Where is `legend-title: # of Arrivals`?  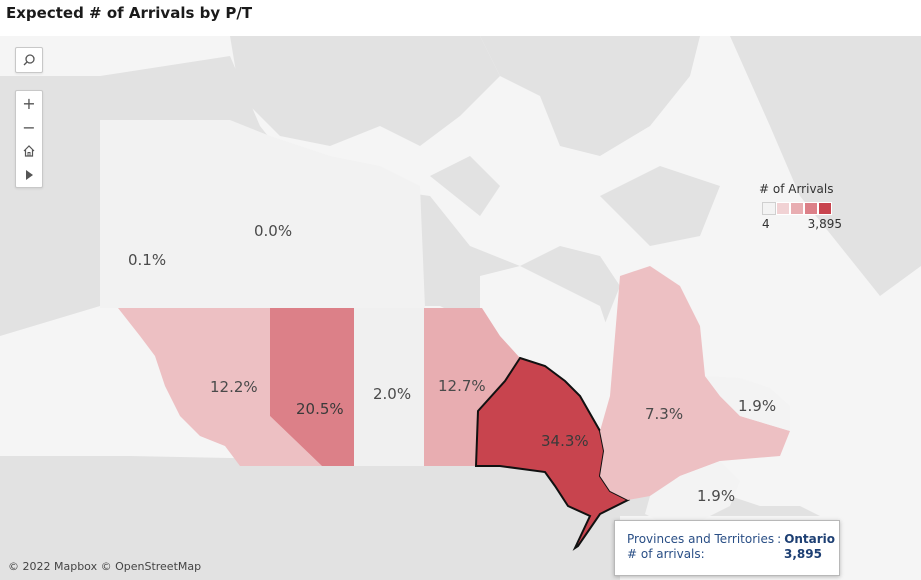 legend-title: # of Arrivals is located at coordinates (796, 189).